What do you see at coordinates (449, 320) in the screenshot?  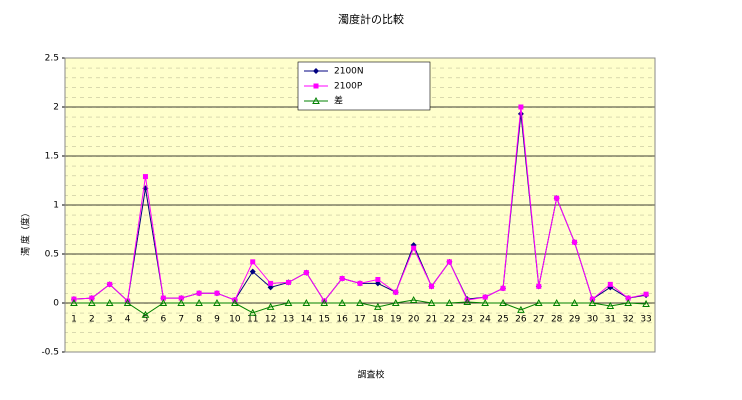 I see `x-tick-label: 22` at bounding box center [449, 320].